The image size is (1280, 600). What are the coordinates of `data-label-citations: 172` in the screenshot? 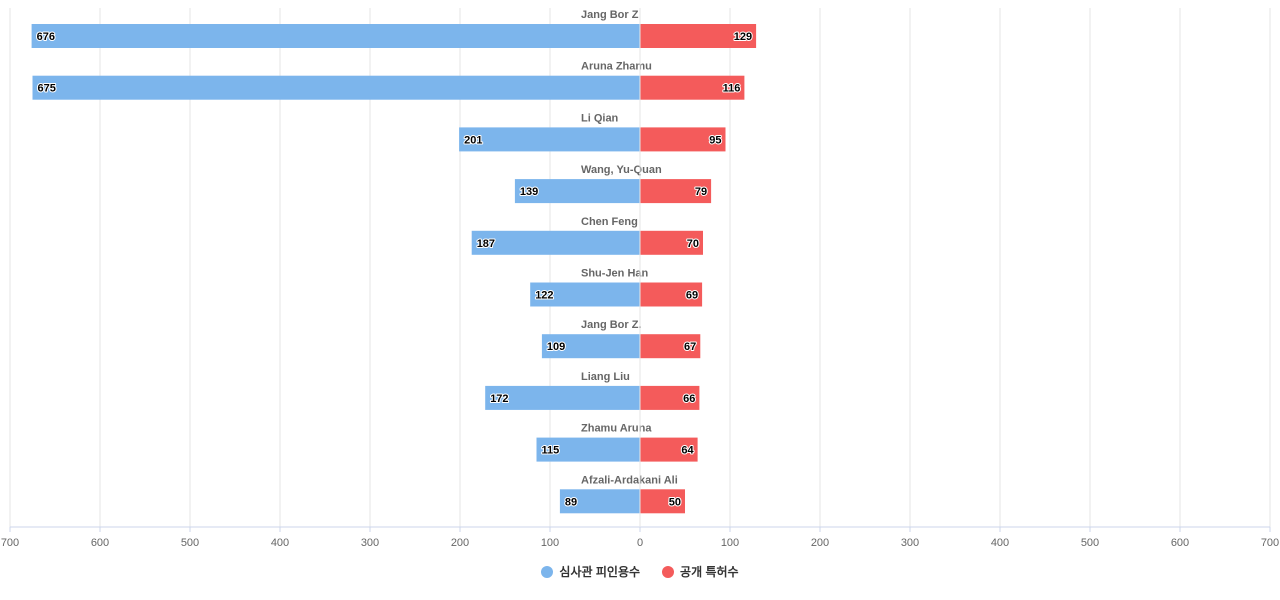 It's located at (499, 399).